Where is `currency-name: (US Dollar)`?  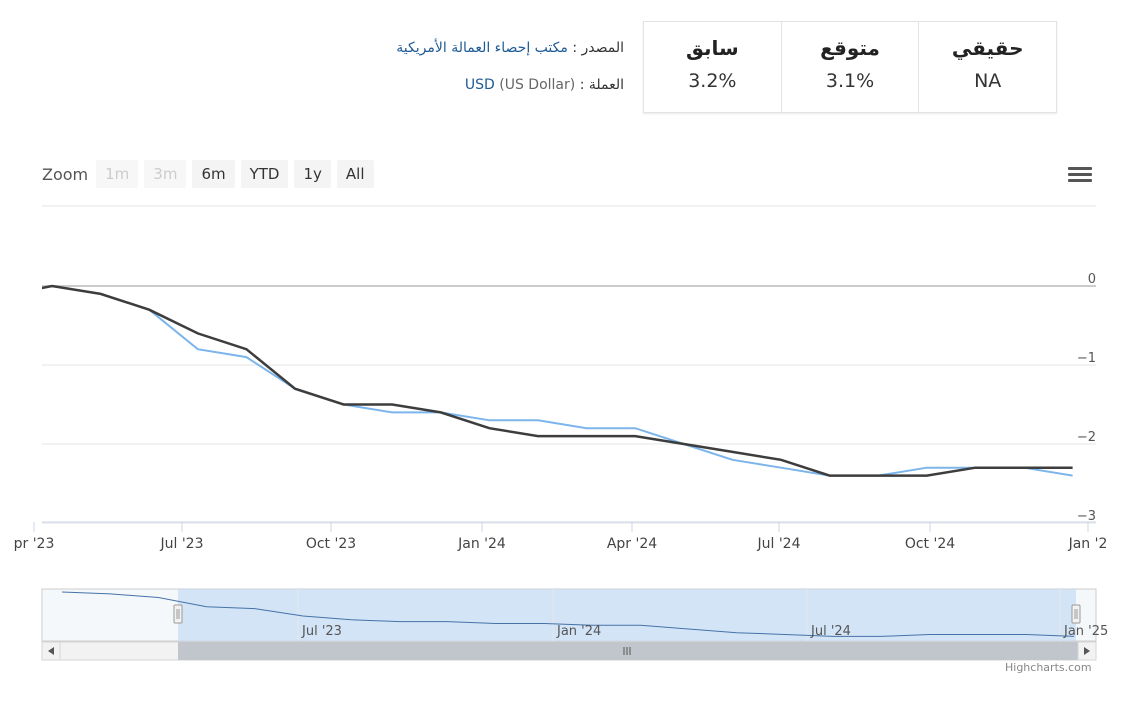
currency-name: (US Dollar) is located at coordinates (537, 85).